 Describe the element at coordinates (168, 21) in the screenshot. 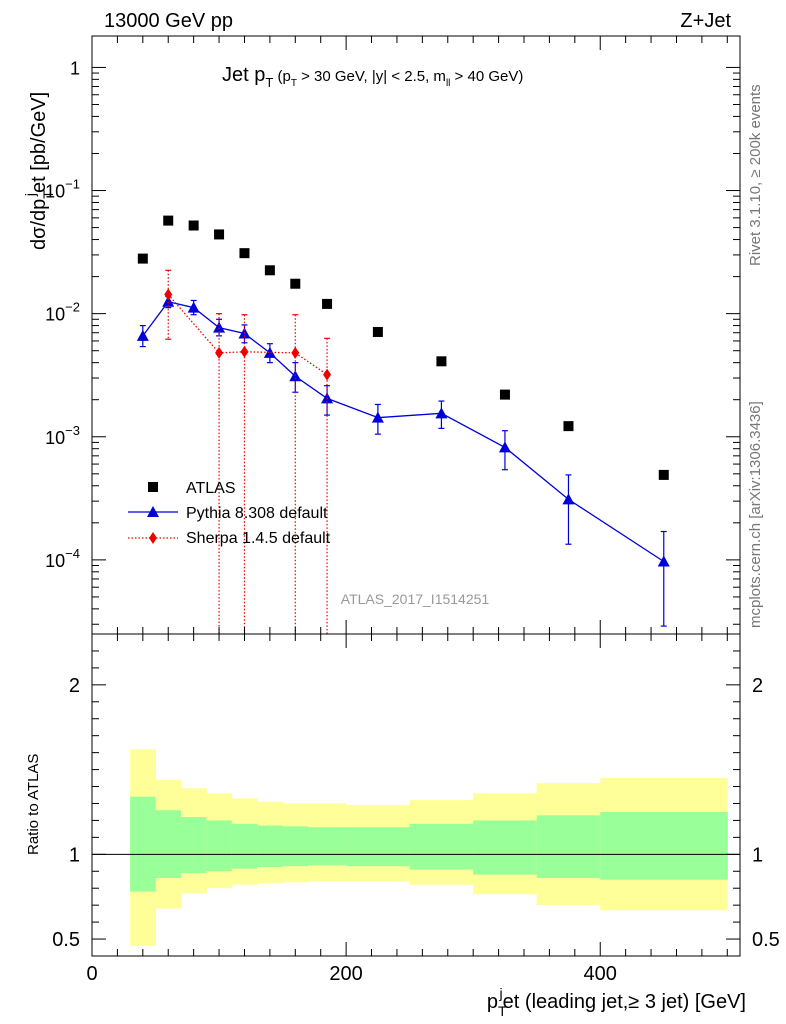

I see `energy-label: 13000 GeV pp` at that location.